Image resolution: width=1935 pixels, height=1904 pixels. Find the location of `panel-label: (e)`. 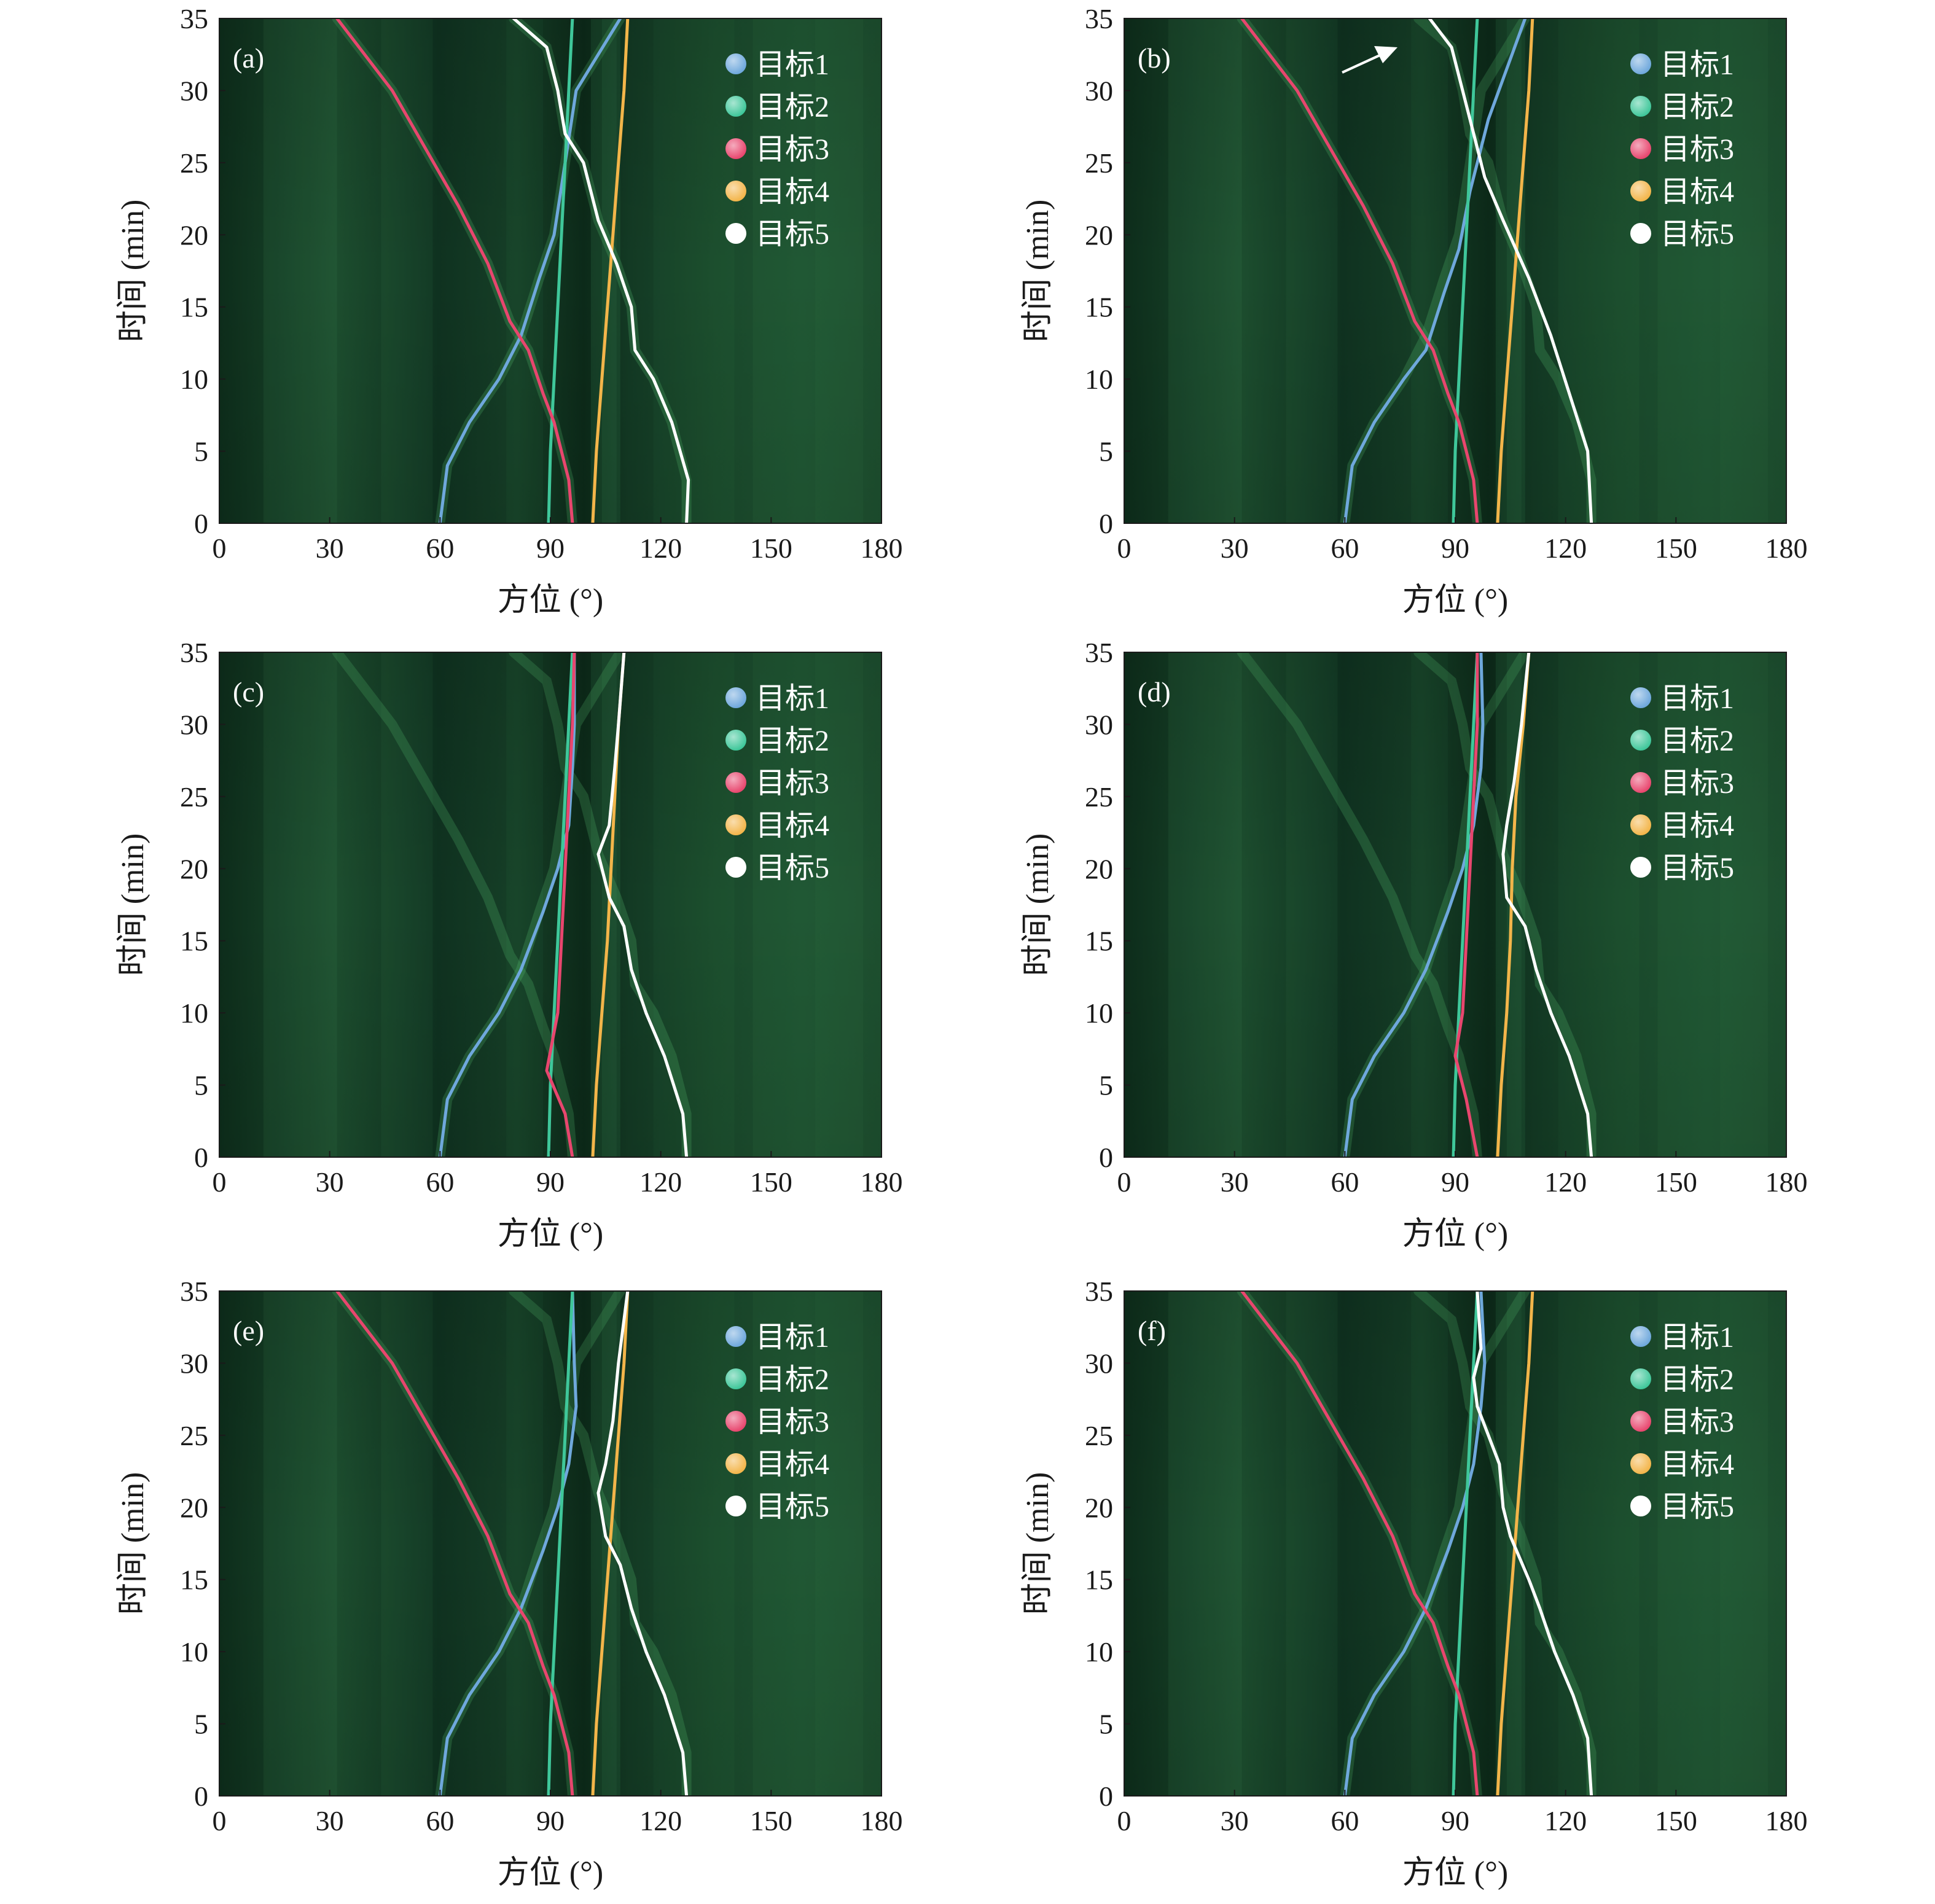

panel-label: (e) is located at coordinates (248, 1330).